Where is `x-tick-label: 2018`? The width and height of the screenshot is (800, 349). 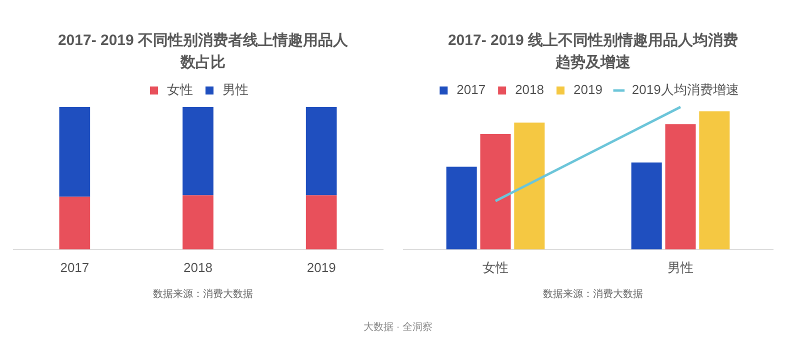 x-tick-label: 2018 is located at coordinates (198, 267).